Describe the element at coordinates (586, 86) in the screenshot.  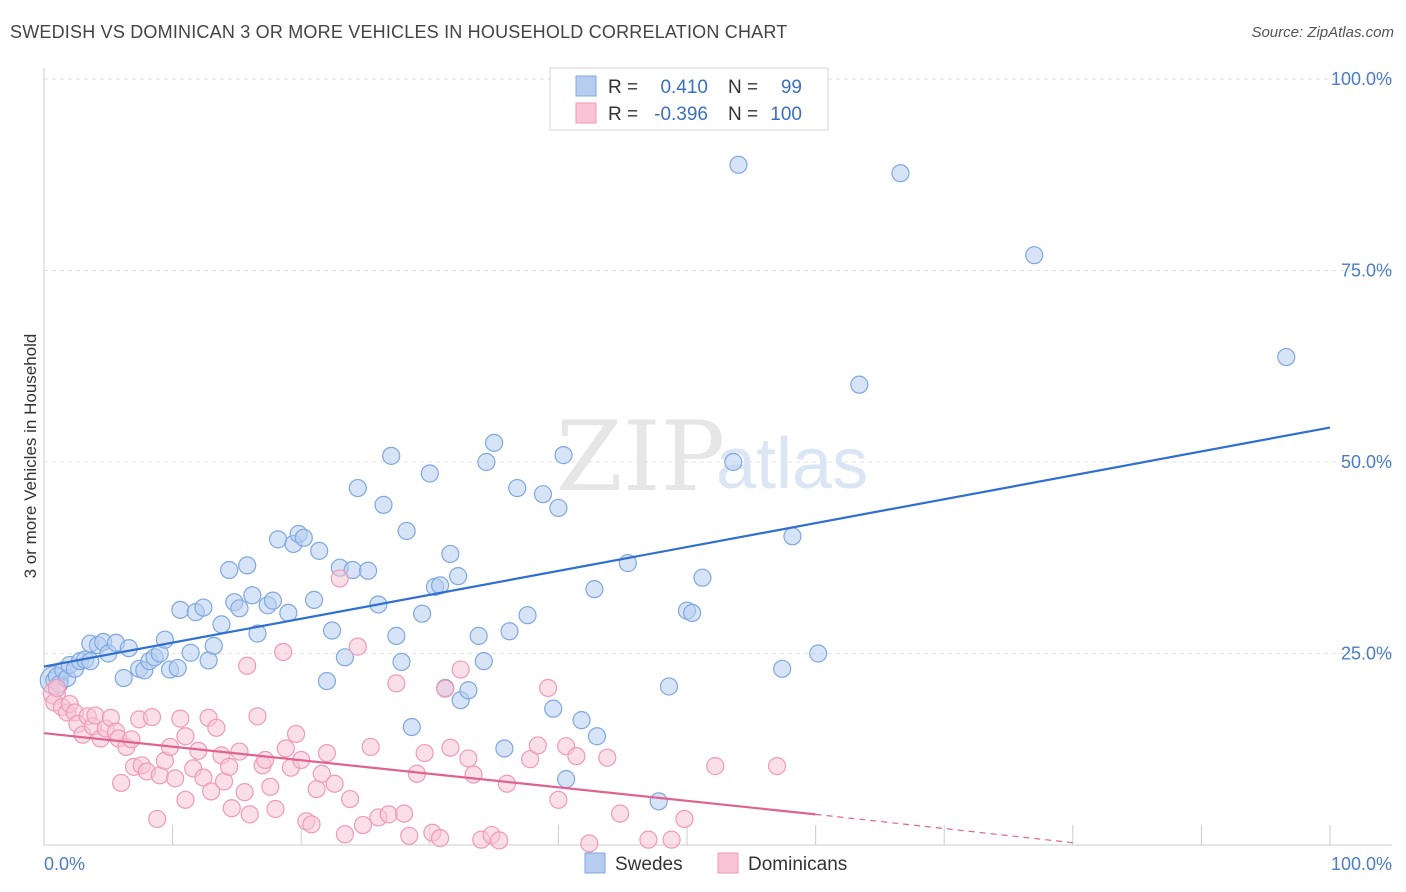
I see `legend-swatch-swedes` at that location.